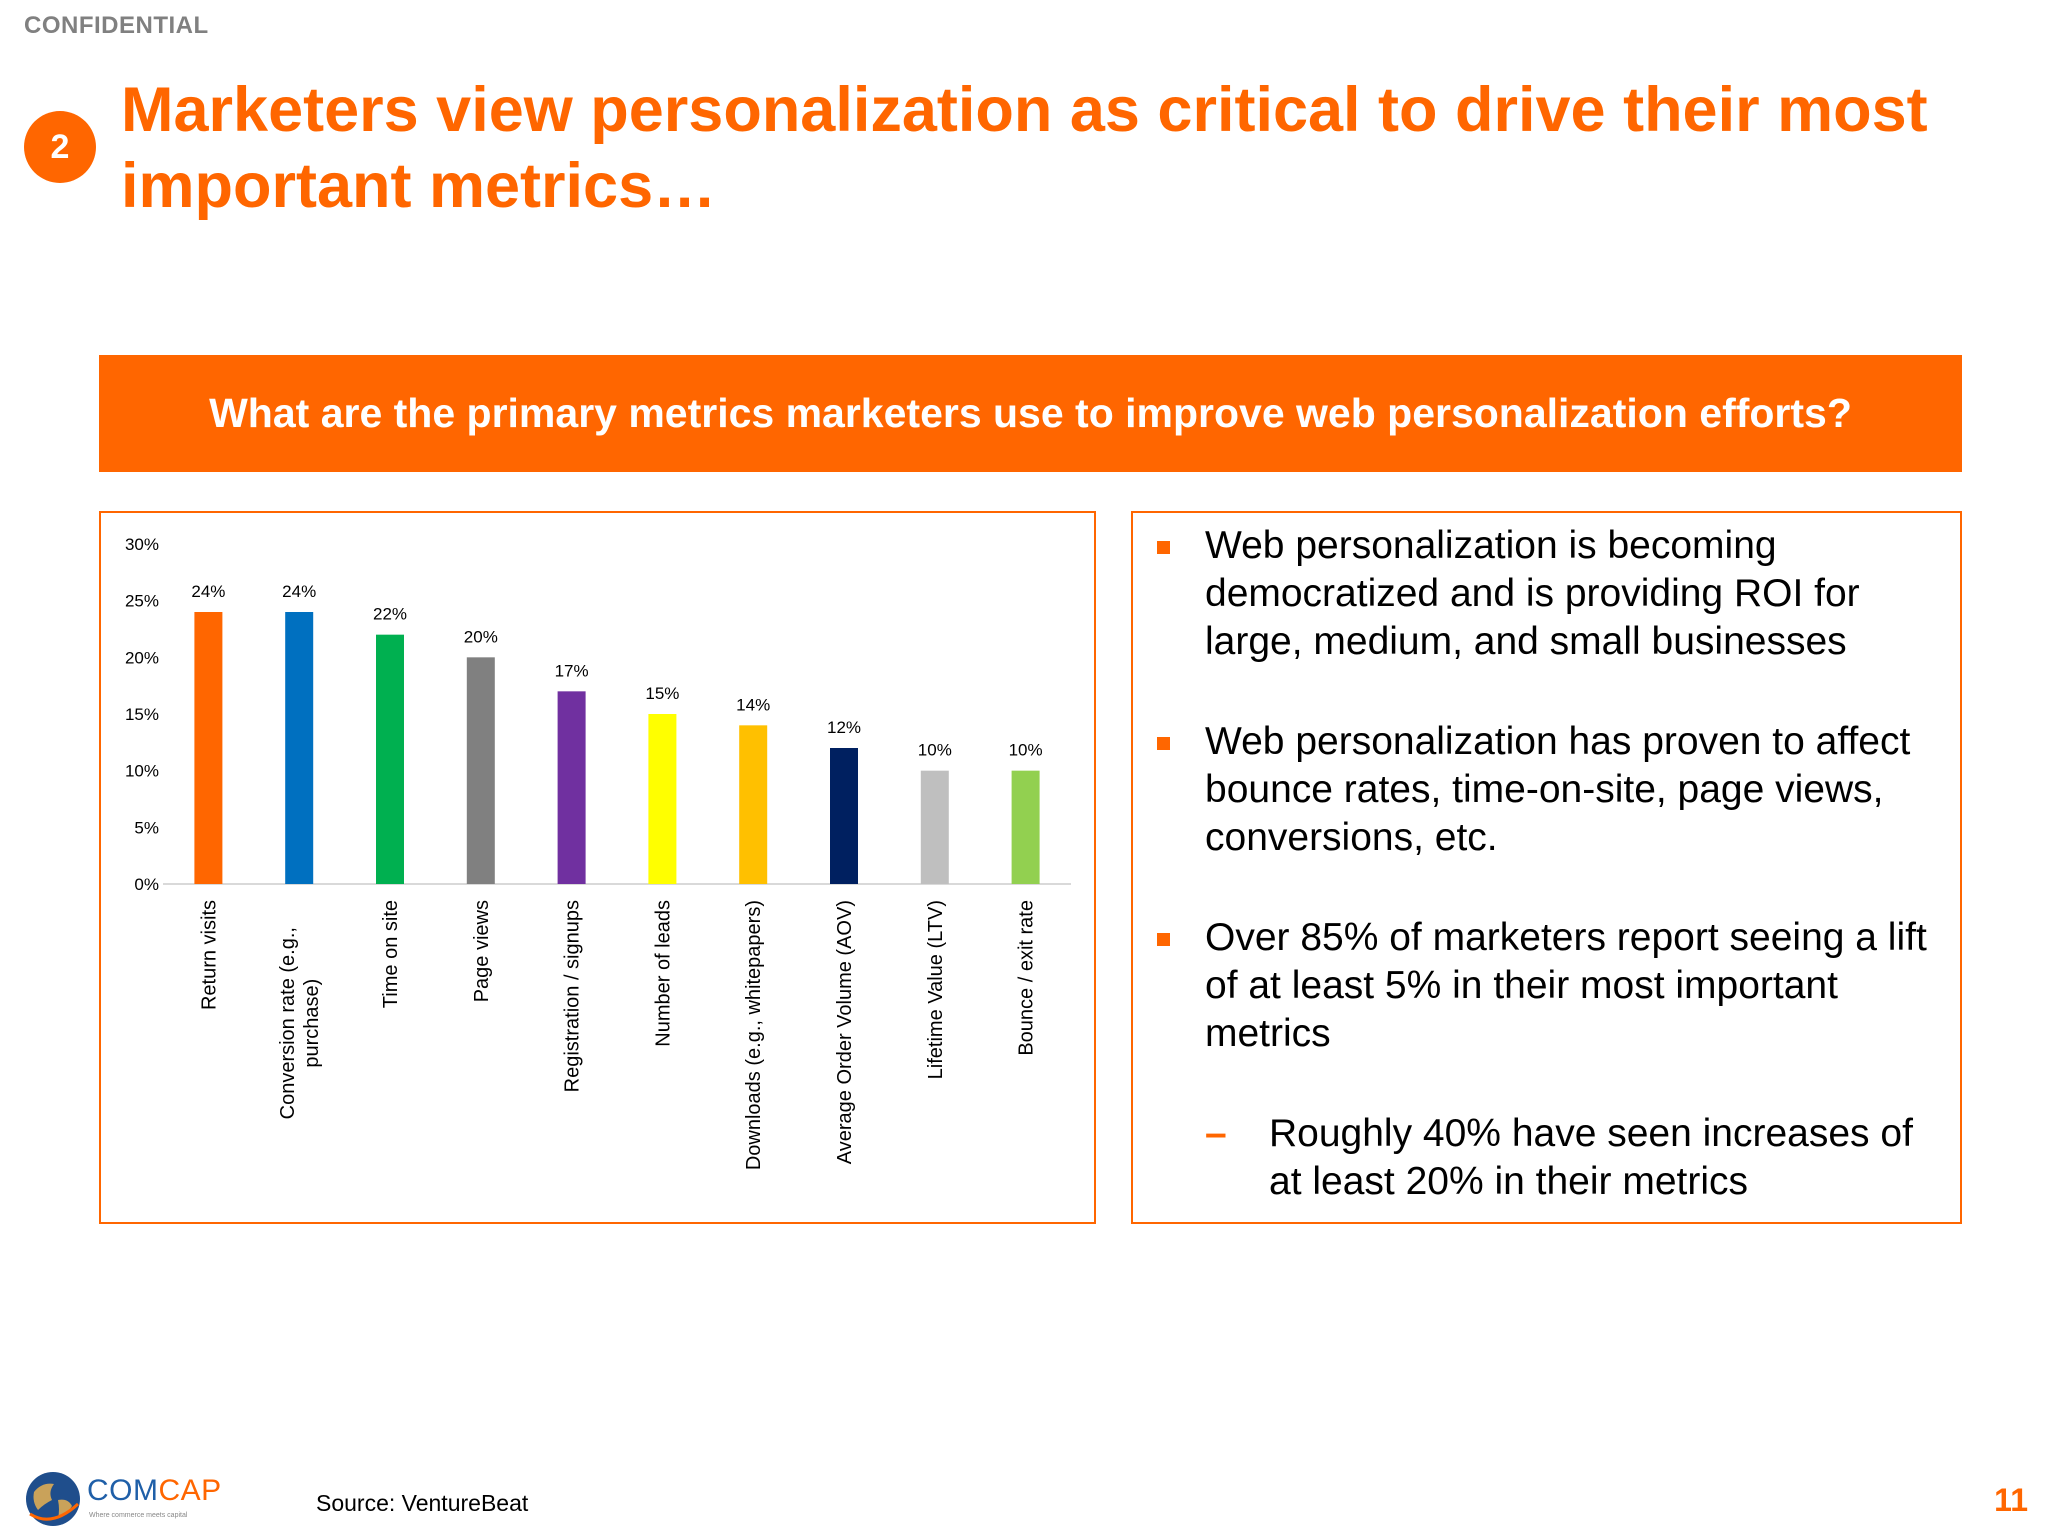 The height and width of the screenshot is (1536, 2048). What do you see at coordinates (391, 954) in the screenshot?
I see `x-tick-label: Time on site` at bounding box center [391, 954].